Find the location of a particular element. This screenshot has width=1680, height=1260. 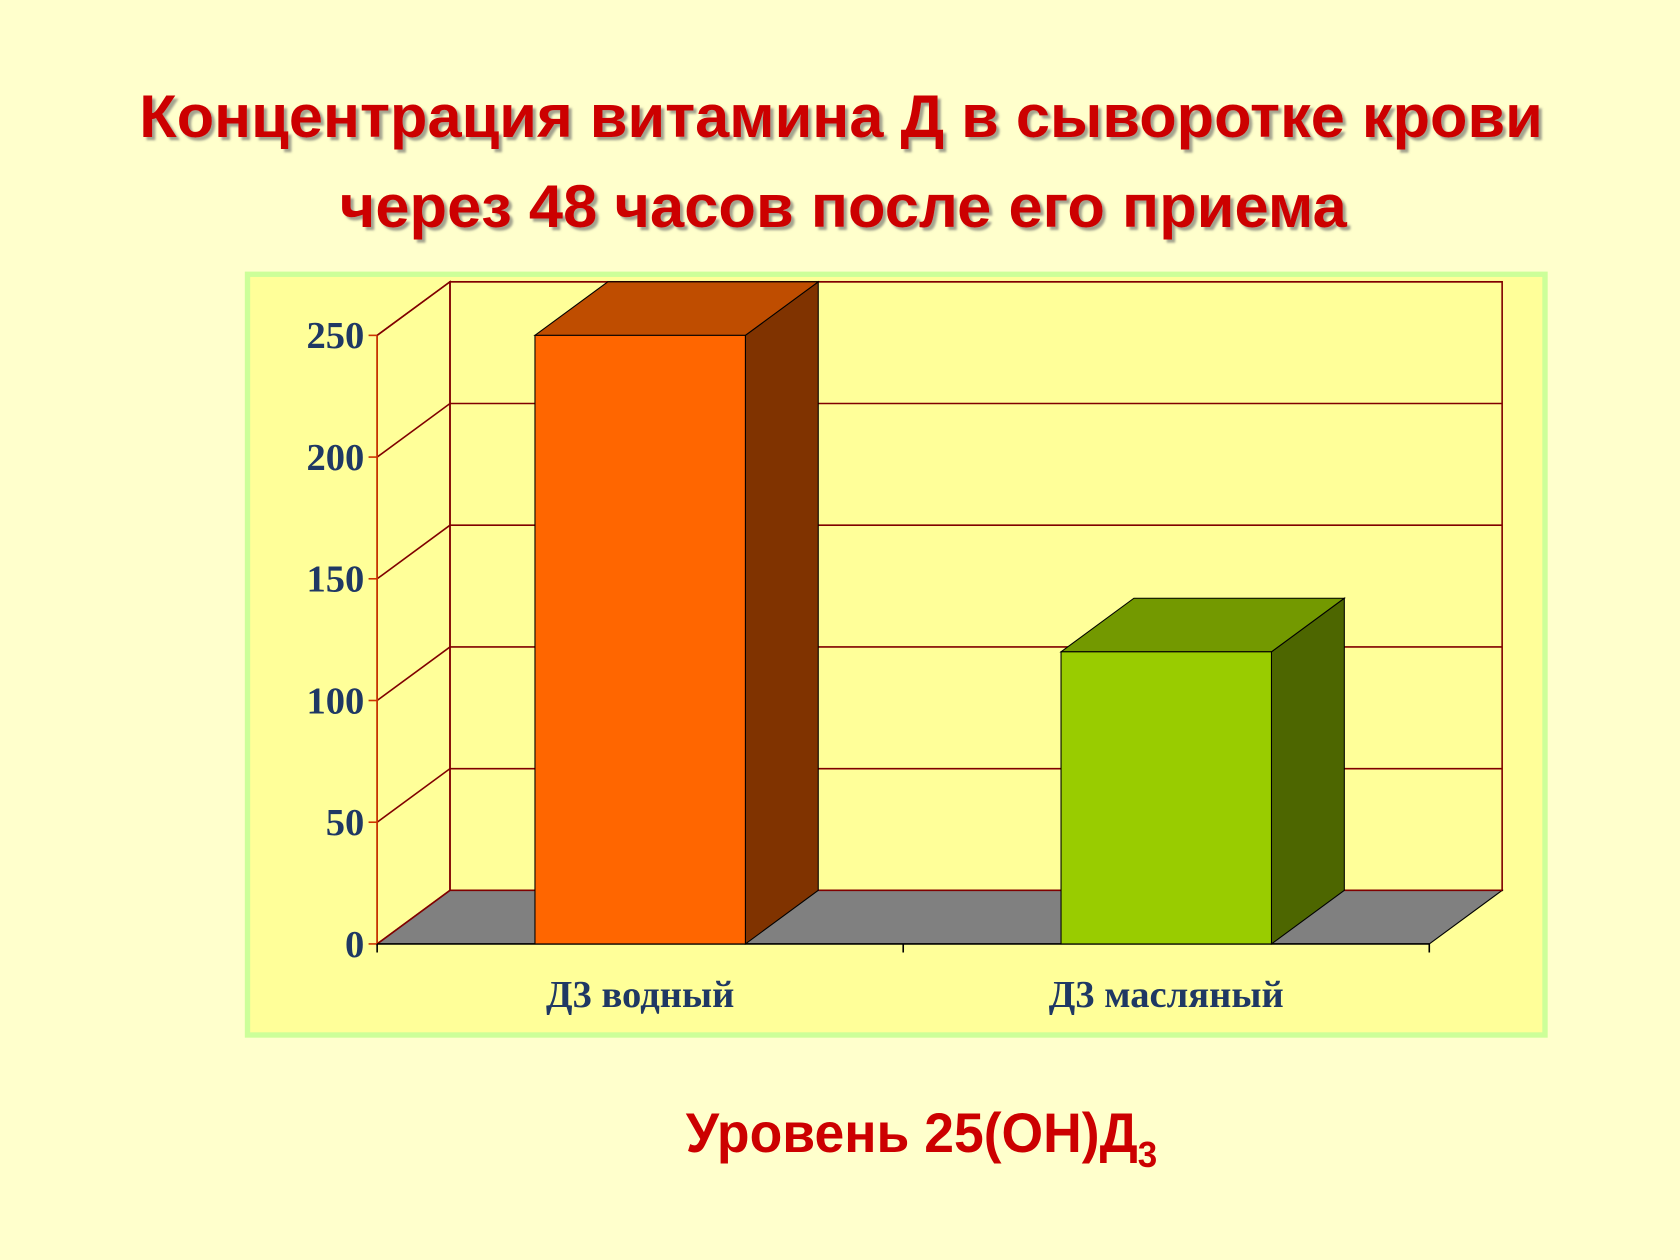

y-tick-label: 50 is located at coordinates (345, 823).